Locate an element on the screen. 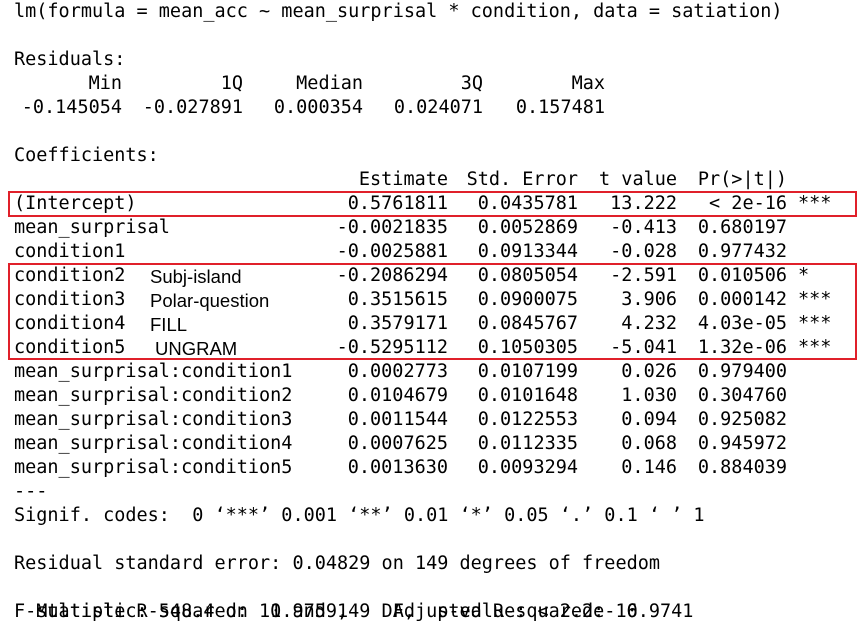 The image size is (858, 628). coefficient-std-error: 0.0845767 is located at coordinates (527, 323).